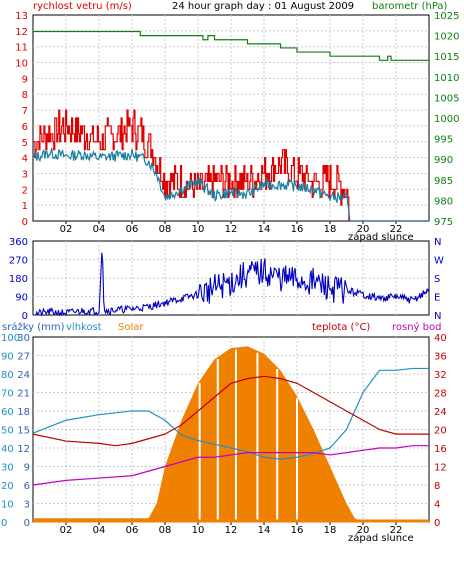  What do you see at coordinates (25, 79) in the screenshot?
I see `wind-tick-label: 9` at bounding box center [25, 79].